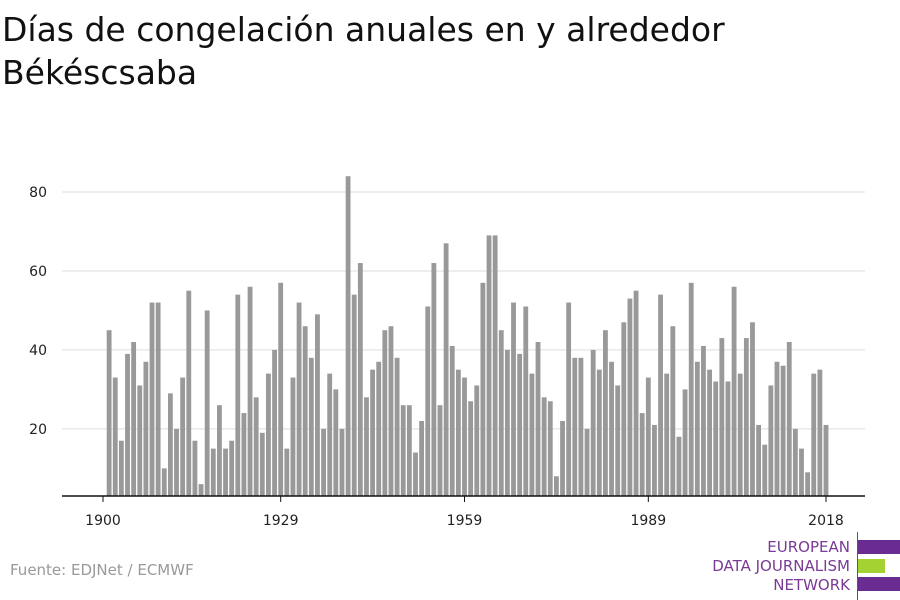  I want to click on bar-2010, so click(777, 428).